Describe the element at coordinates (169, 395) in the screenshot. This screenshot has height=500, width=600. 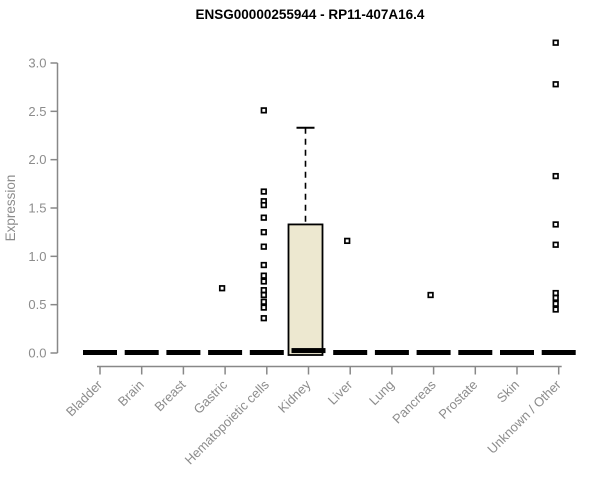
I see `x-tick-label: Breast` at that location.